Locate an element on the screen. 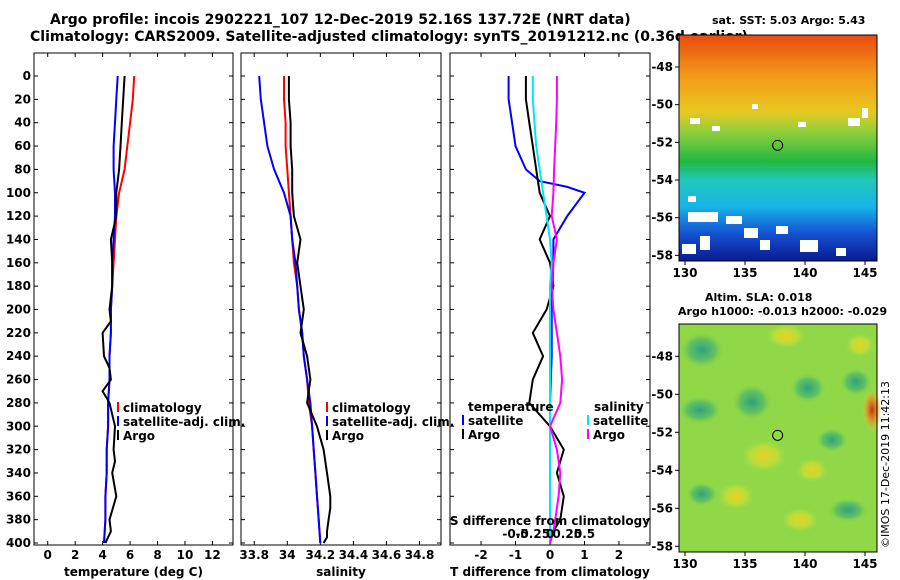  y-tick-label: 160 is located at coordinates (18, 263).